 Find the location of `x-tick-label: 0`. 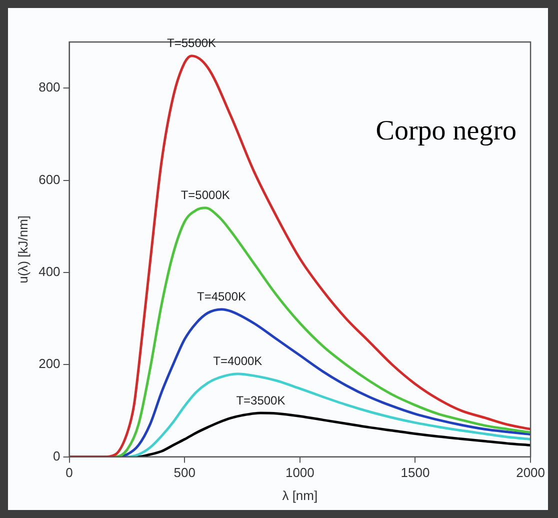

x-tick-label: 0 is located at coordinates (69, 472).